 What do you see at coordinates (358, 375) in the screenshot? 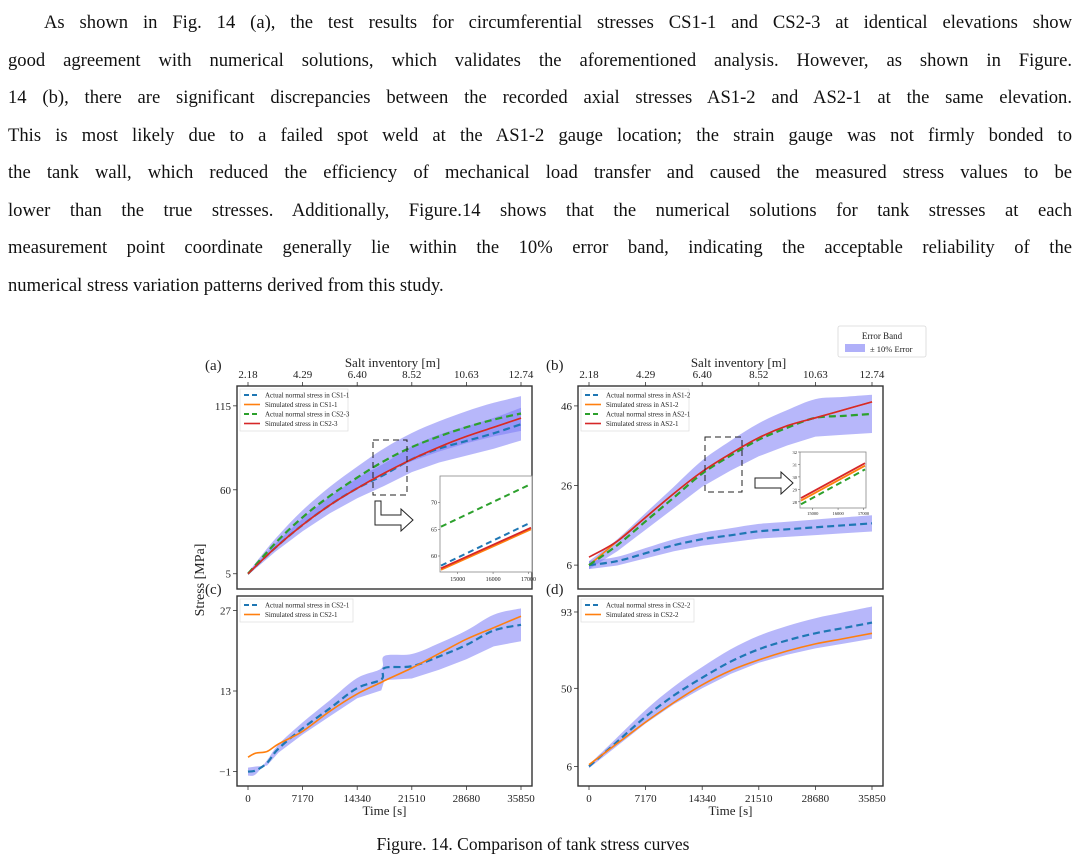
I see `top-tick-label: 6.40` at bounding box center [358, 375].